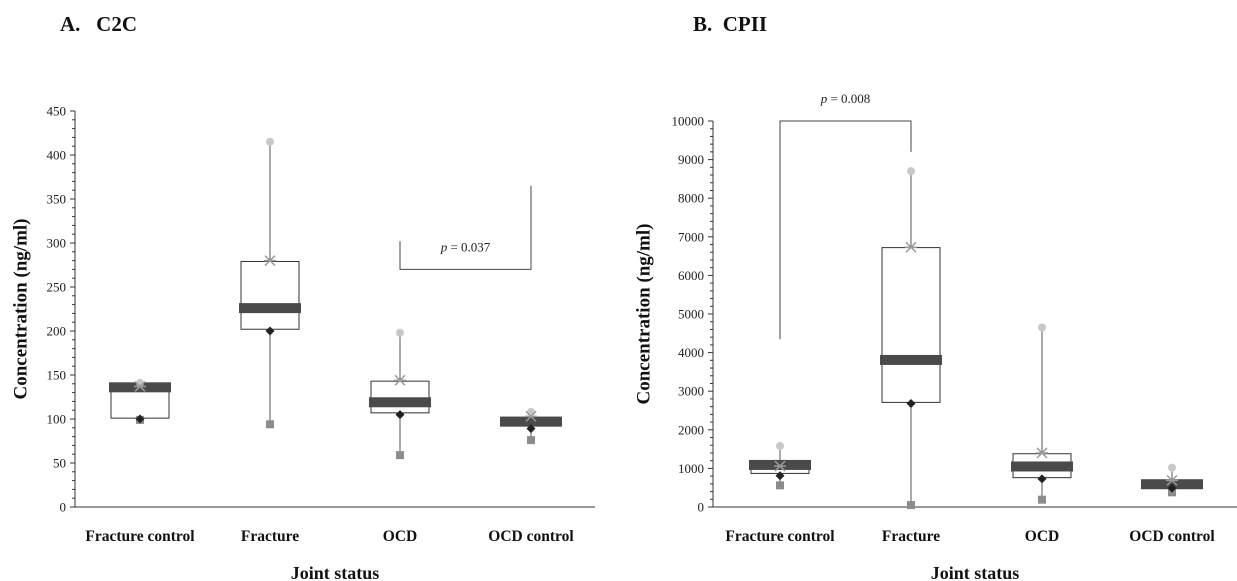 This screenshot has width=1237, height=581. I want to click on b-y-tick-label: 3000, so click(691, 391).